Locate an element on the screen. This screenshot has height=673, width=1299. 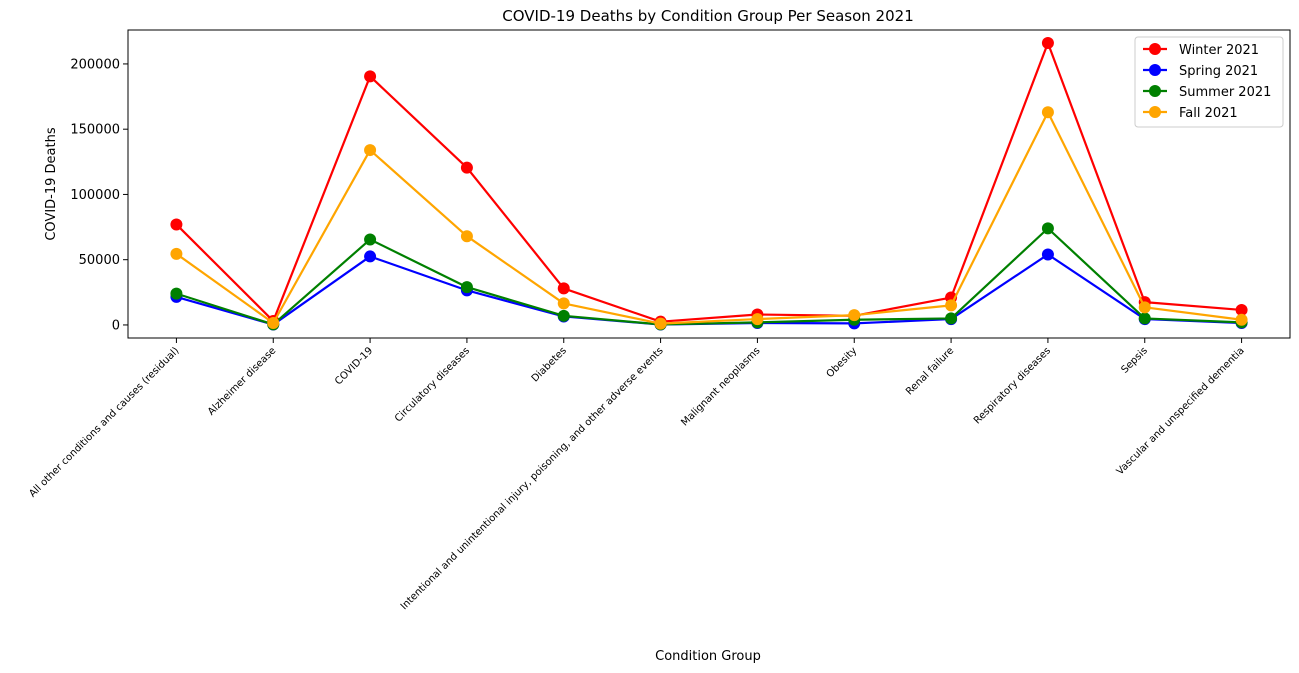
series-line-summer-2021 is located at coordinates (709, 276).